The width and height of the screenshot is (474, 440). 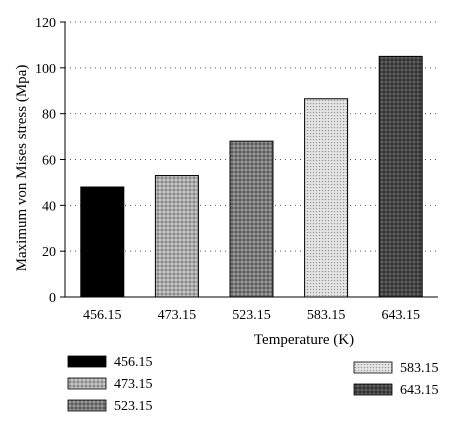 I want to click on y-tick-label: 80, so click(x=49, y=115).